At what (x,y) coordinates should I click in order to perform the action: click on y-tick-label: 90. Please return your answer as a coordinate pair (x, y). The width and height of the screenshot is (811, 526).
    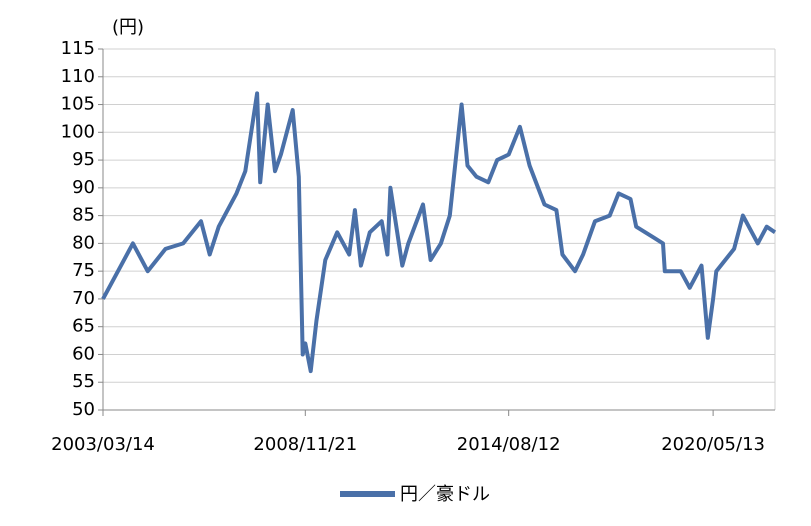
    Looking at the image, I should click on (83, 187).